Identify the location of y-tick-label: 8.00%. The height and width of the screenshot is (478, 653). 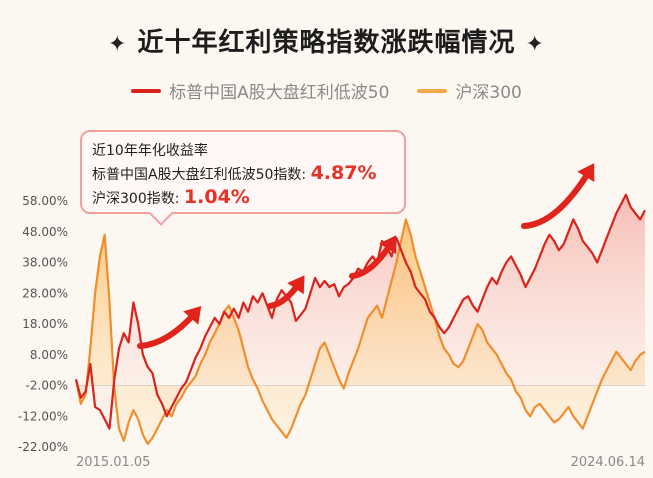
(49, 355).